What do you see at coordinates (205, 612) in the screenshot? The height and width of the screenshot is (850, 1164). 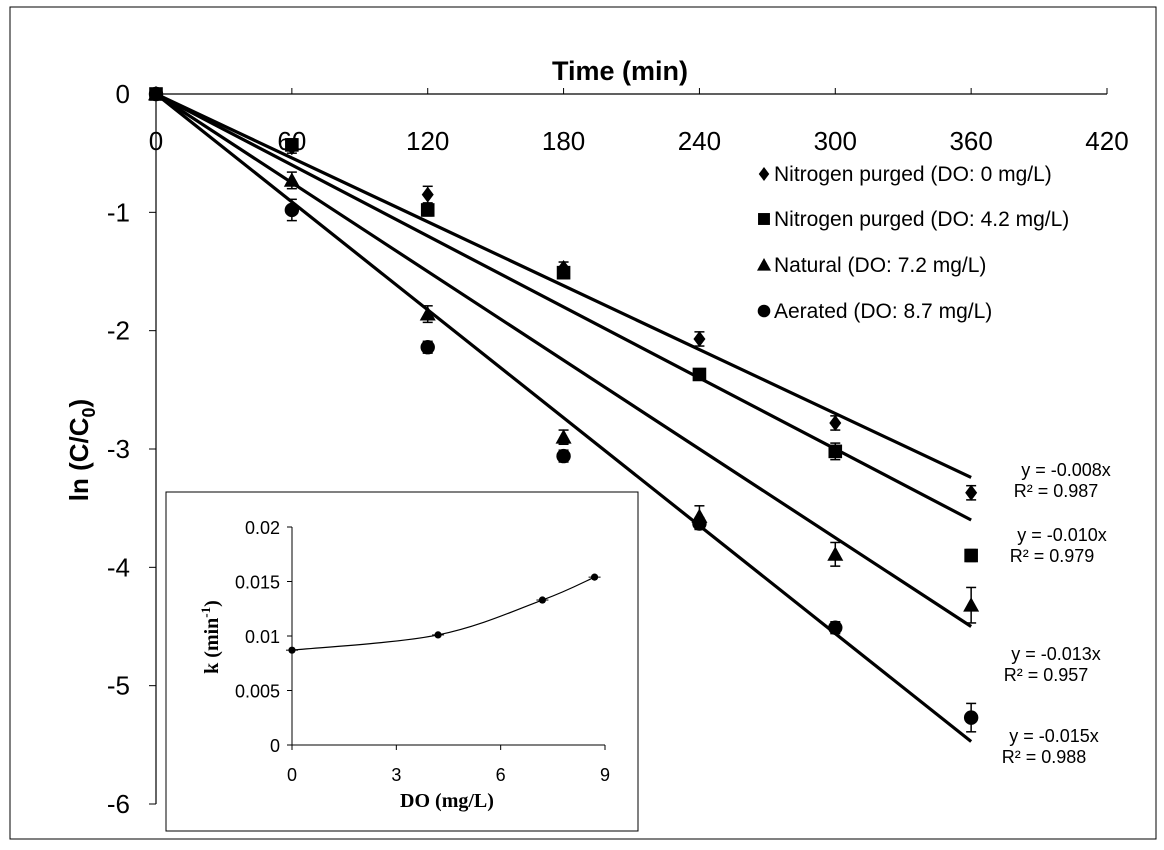 I see `inset-y-label-superscript: -1` at bounding box center [205, 612].